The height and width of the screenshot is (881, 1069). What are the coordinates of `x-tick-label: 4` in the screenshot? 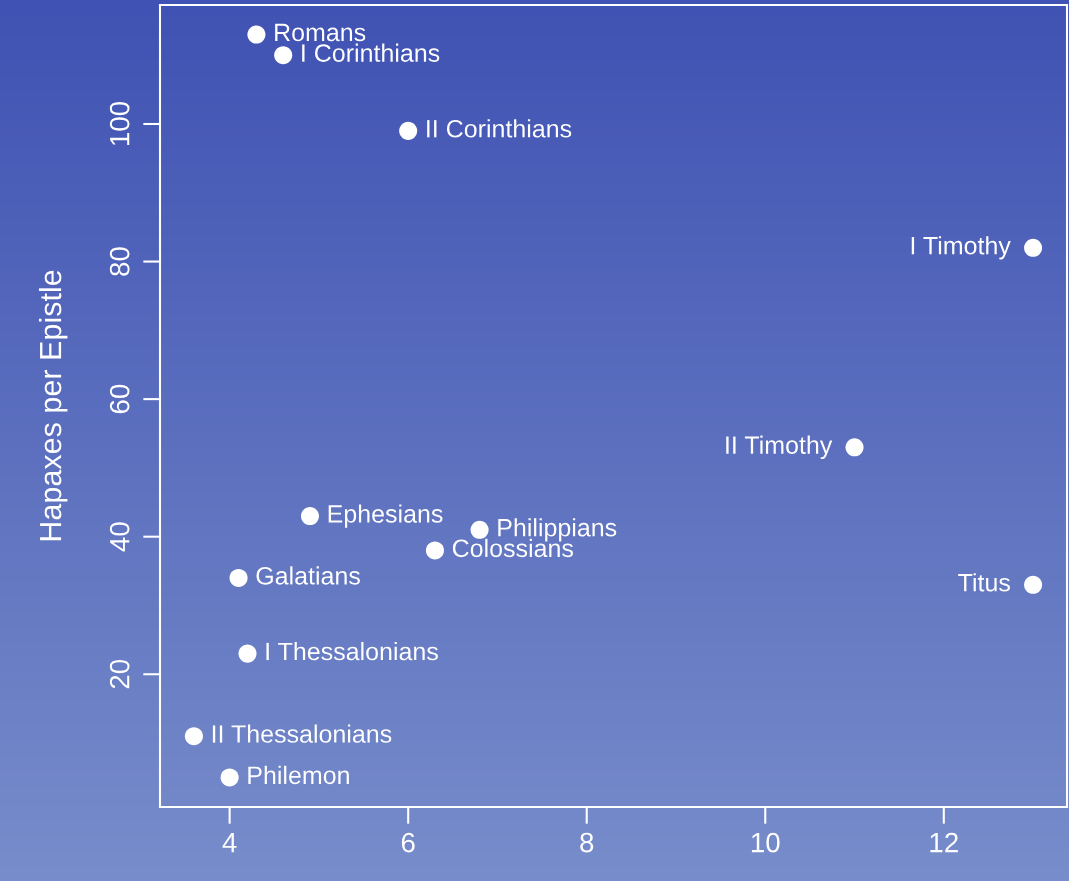 It's located at (229, 843).